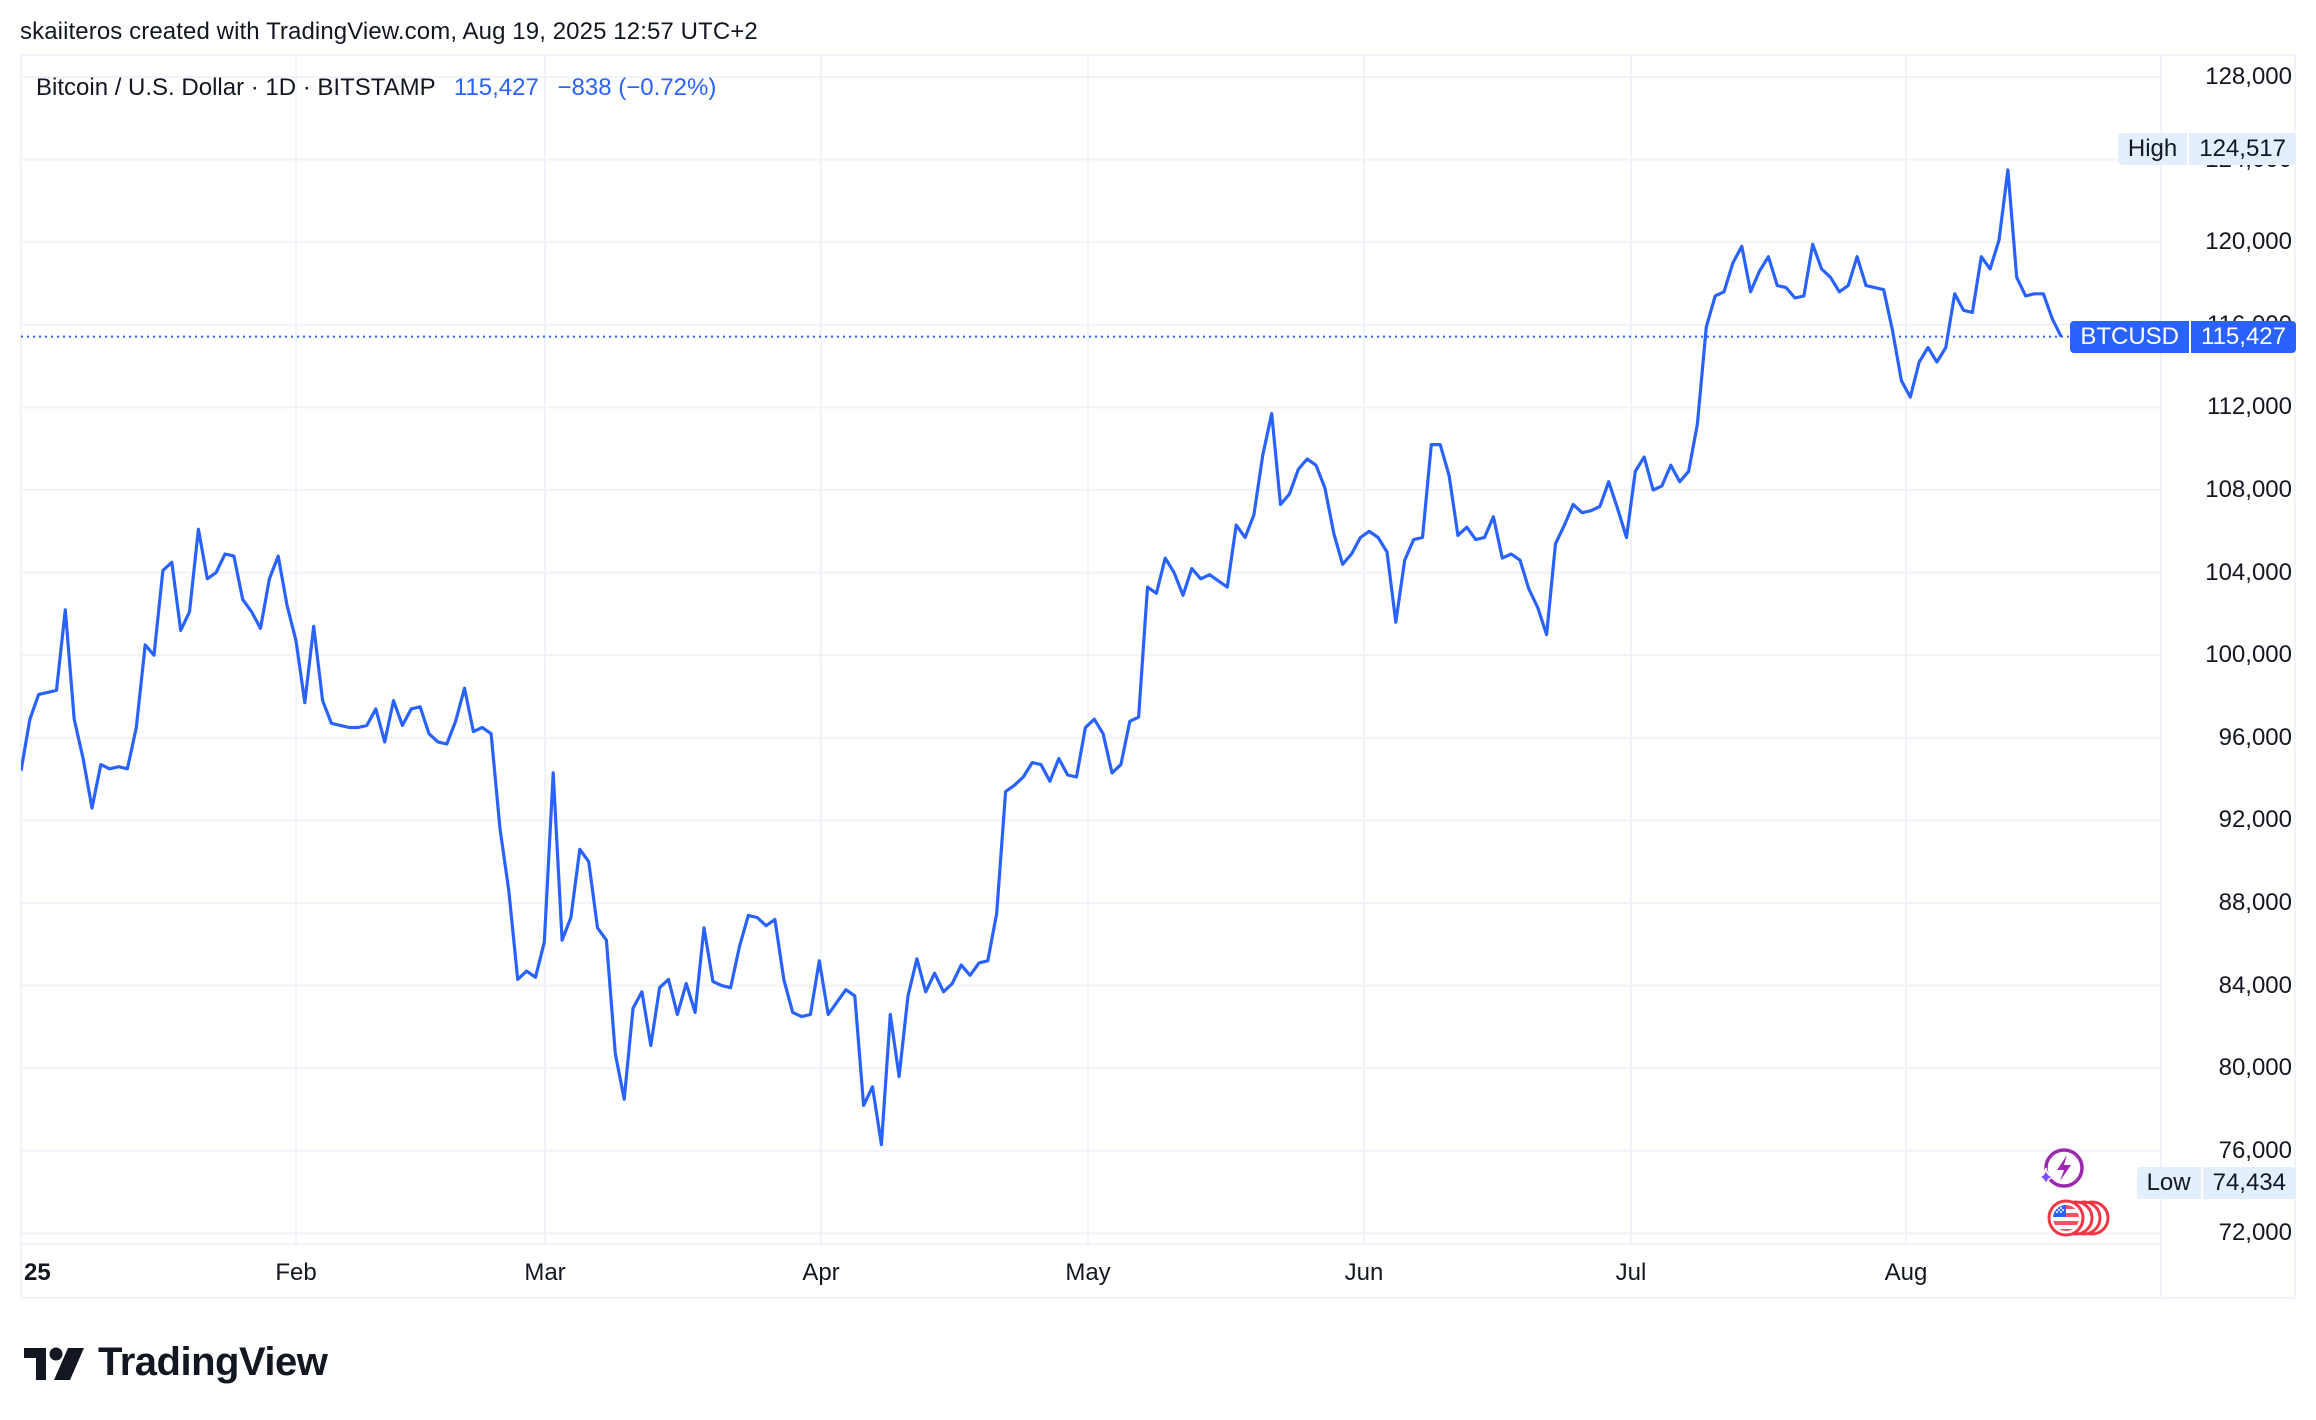 This screenshot has height=1420, width=2316. I want to click on x-tick-label: 25, so click(37, 1272).